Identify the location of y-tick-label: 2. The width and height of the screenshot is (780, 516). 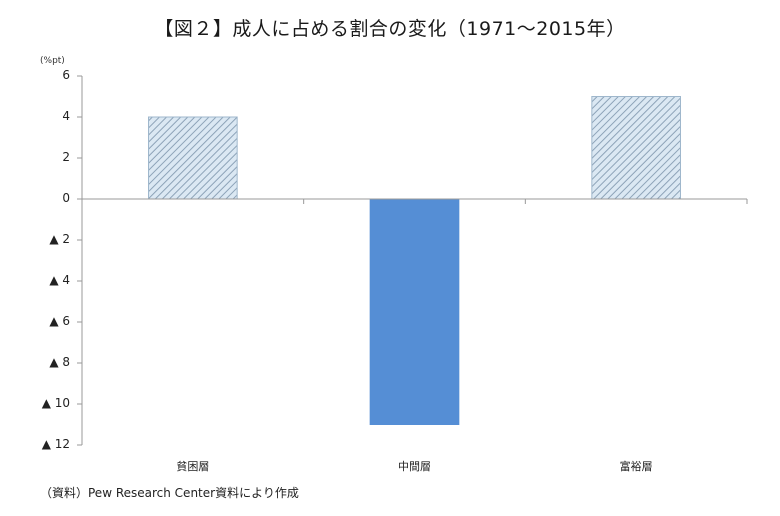
(66, 157).